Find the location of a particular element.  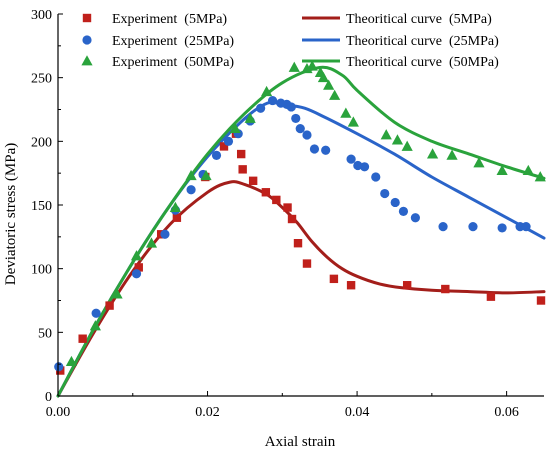

legend-label: Theoritical curve (25MPa) is located at coordinates (422, 41).